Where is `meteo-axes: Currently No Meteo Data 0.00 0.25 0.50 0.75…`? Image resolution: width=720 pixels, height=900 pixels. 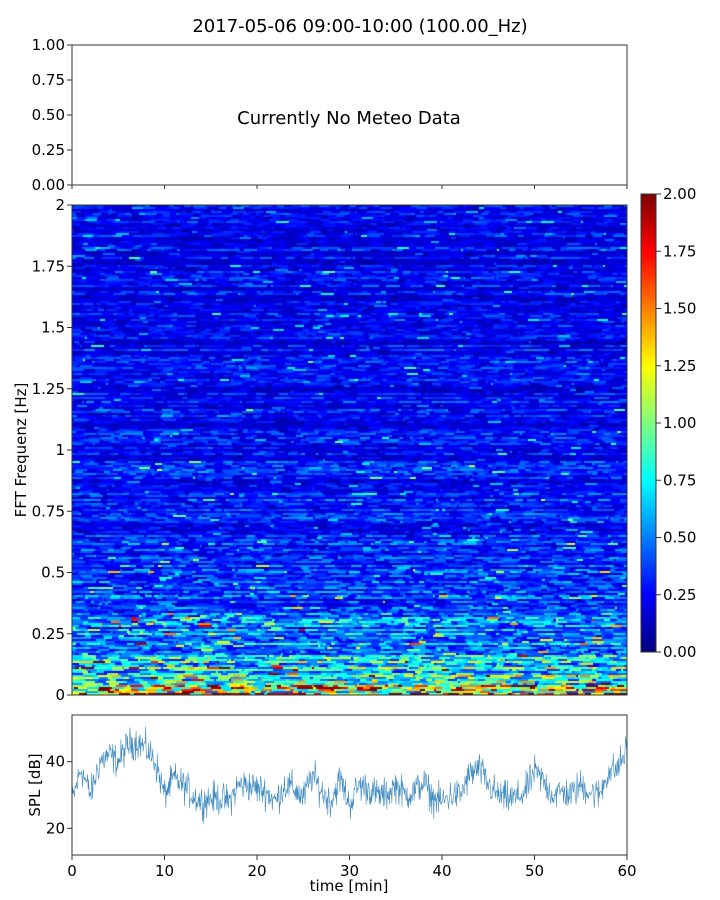 meteo-axes: Currently No Meteo Data 0.00 0.25 0.50 0.75… is located at coordinates (330, 115).